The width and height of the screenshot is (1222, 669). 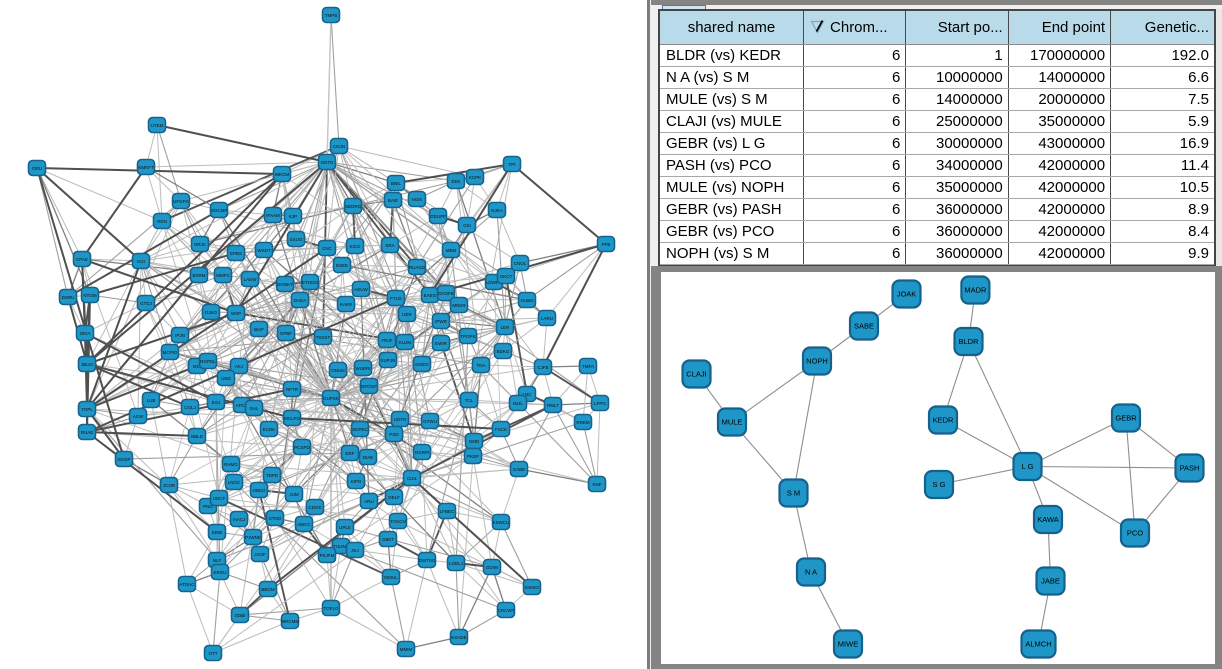 I want to click on svg-text: TOFLG, so click(x=331, y=608).